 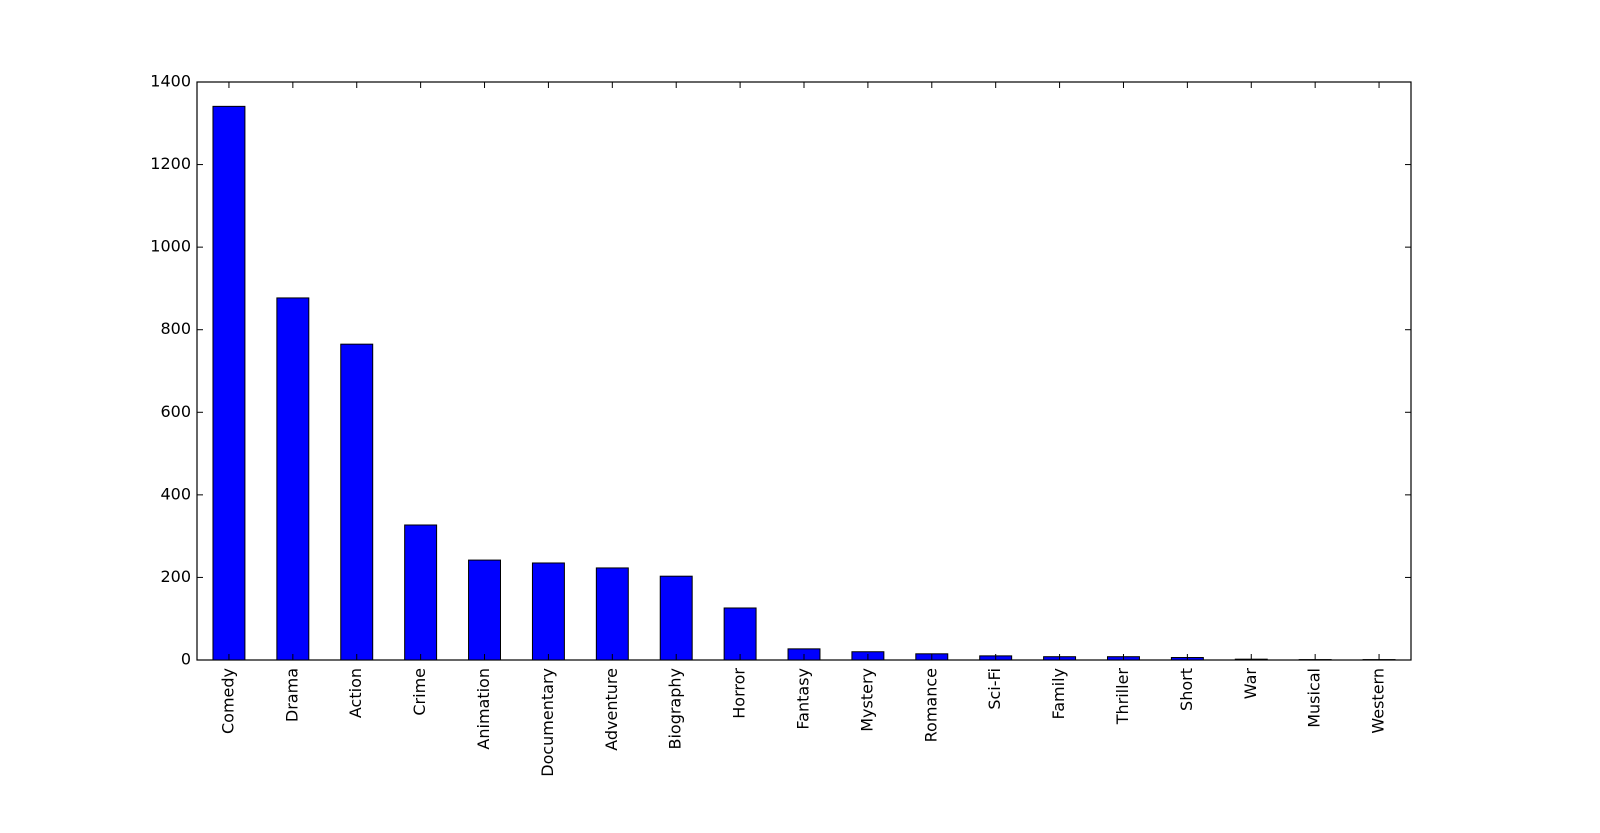 What do you see at coordinates (547, 722) in the screenshot?
I see `x-tick-label: Documentary` at bounding box center [547, 722].